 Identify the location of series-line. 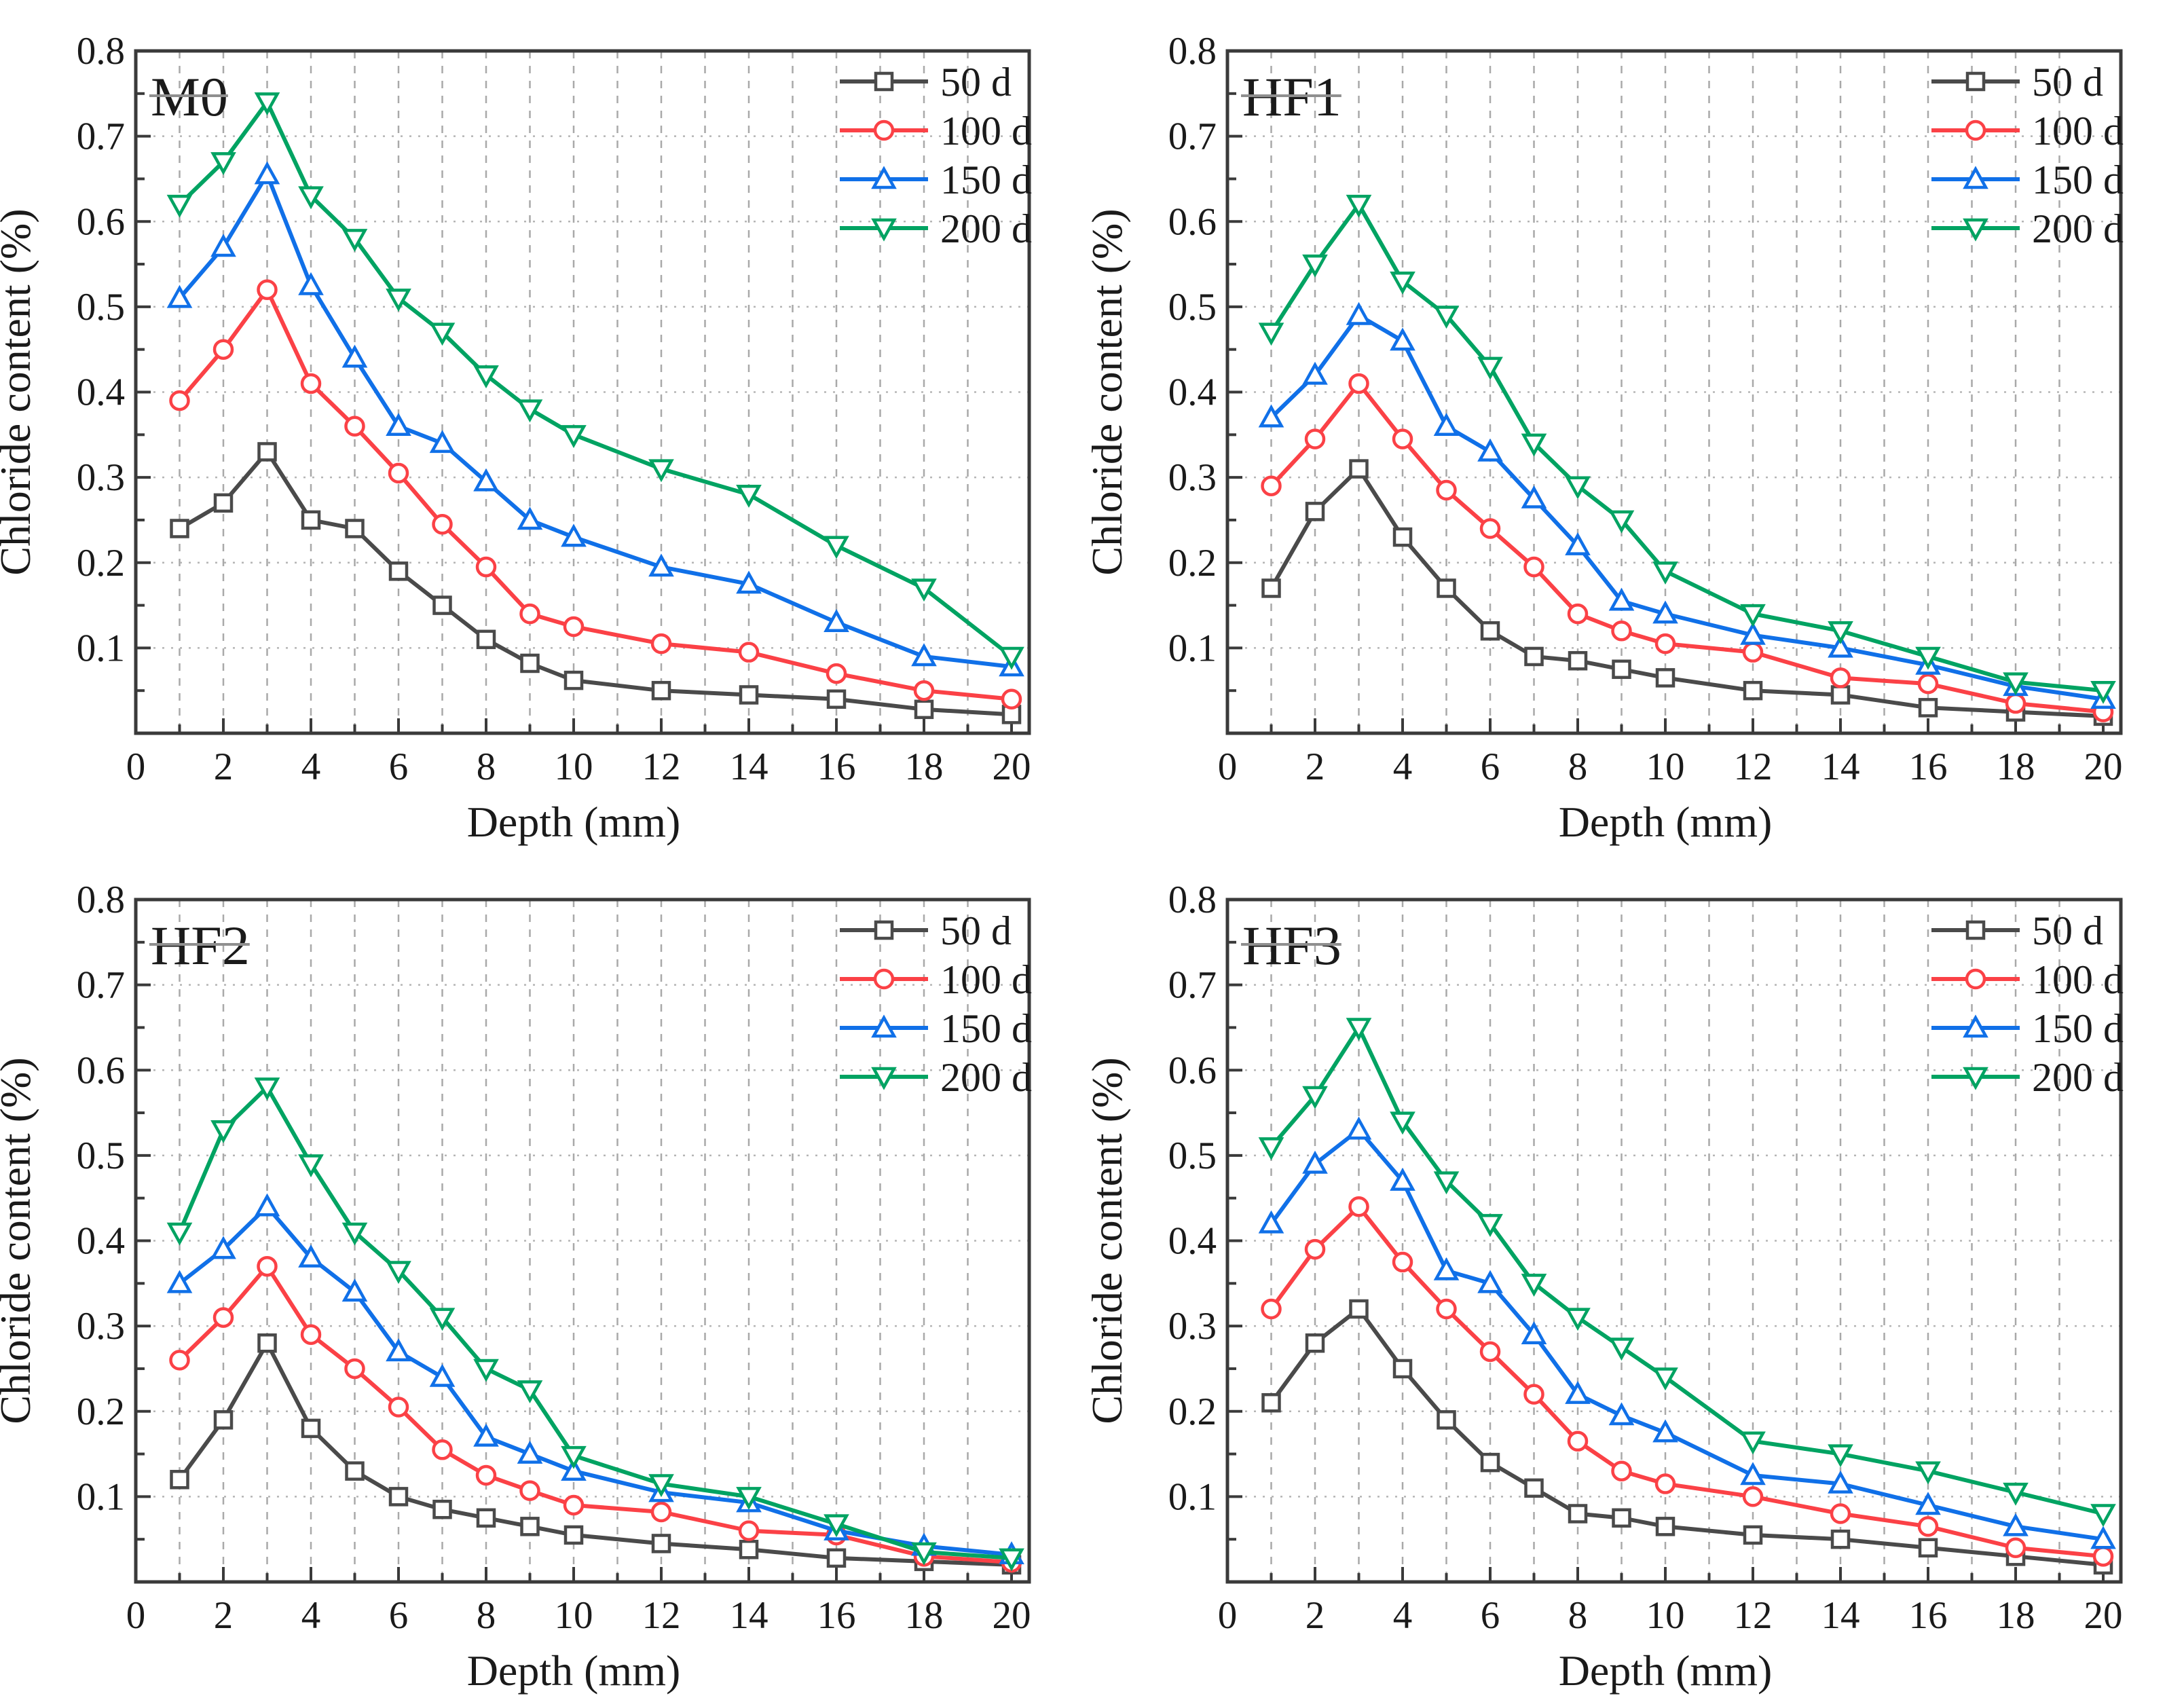
(1687, 507).